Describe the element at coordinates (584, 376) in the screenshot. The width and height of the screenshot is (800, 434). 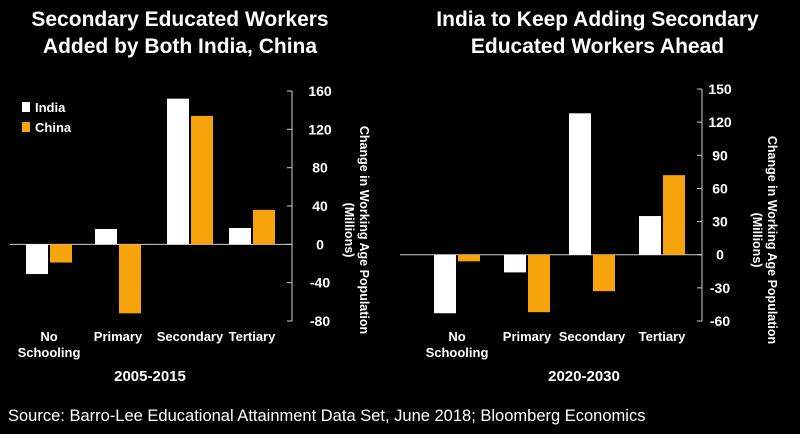
I see `chart2-period-label: 2020-2030` at that location.